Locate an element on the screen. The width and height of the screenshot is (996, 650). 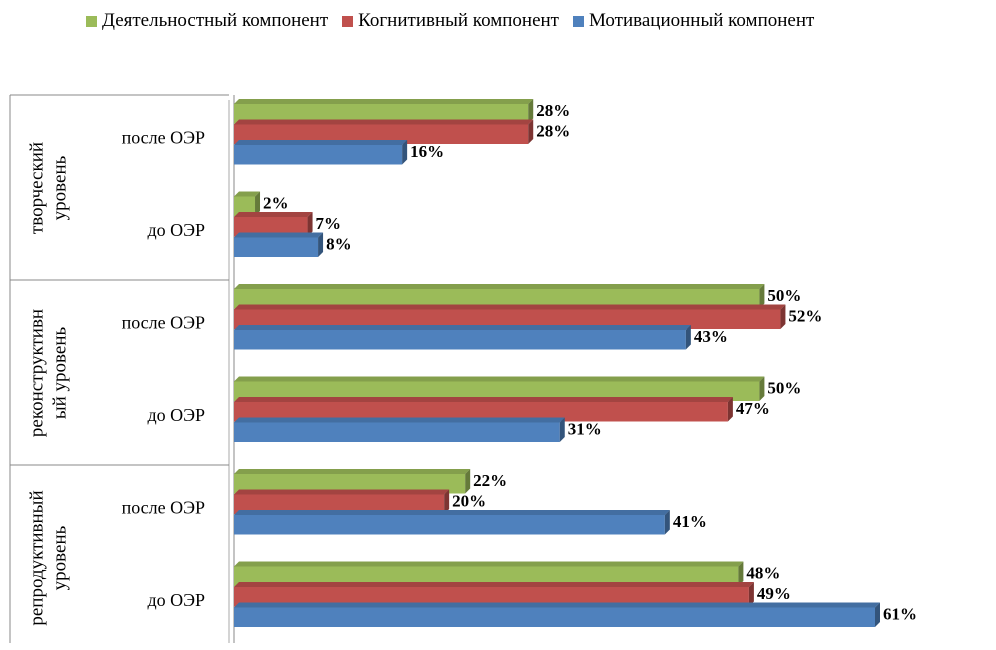
data-label: 16% is located at coordinates (427, 151).